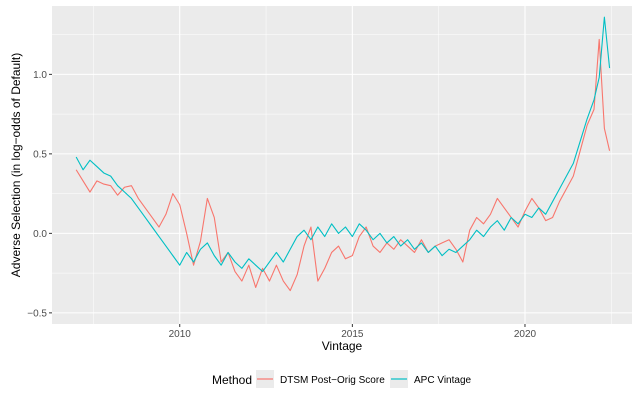 Image resolution: width=640 pixels, height=400 pixels. What do you see at coordinates (40, 154) in the screenshot?
I see `y-tick-label: 0.5` at bounding box center [40, 154].